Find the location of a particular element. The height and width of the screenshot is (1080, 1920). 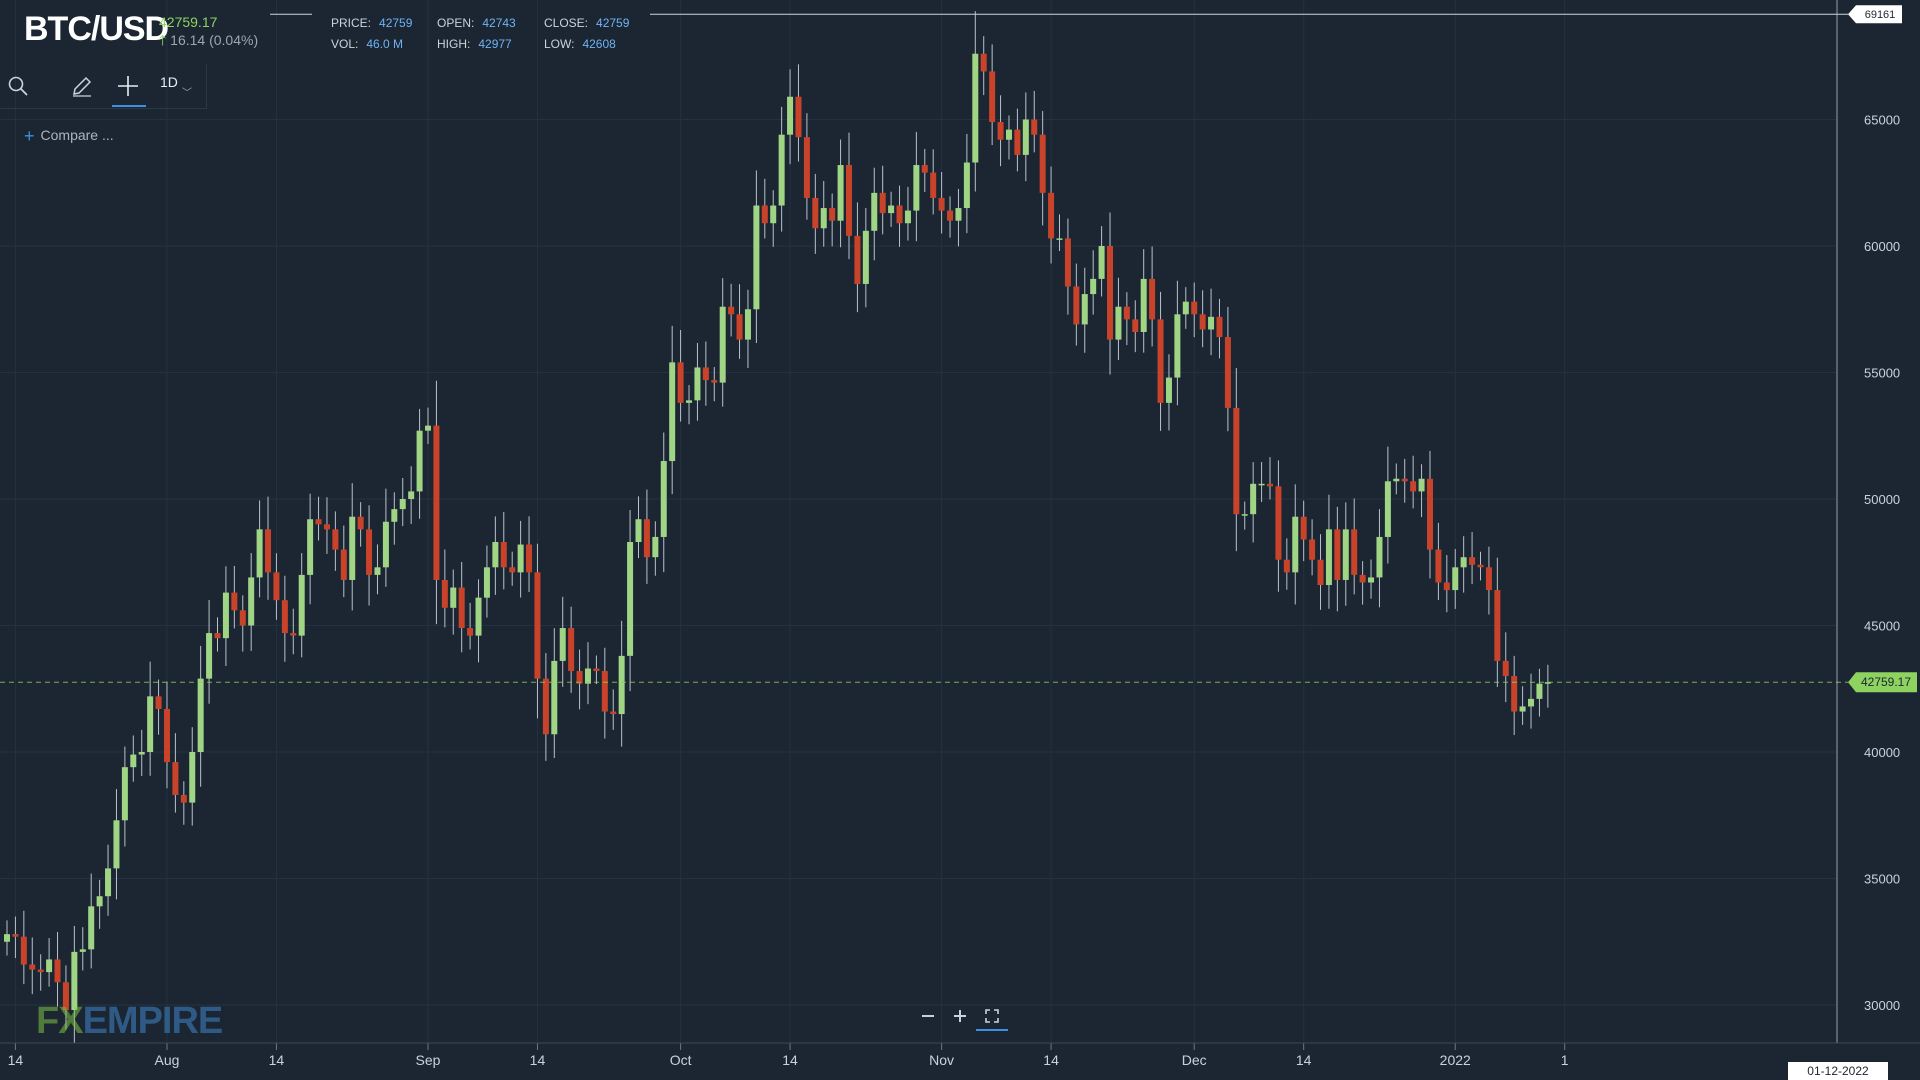

zoom-controls is located at coordinates (961, 1017).